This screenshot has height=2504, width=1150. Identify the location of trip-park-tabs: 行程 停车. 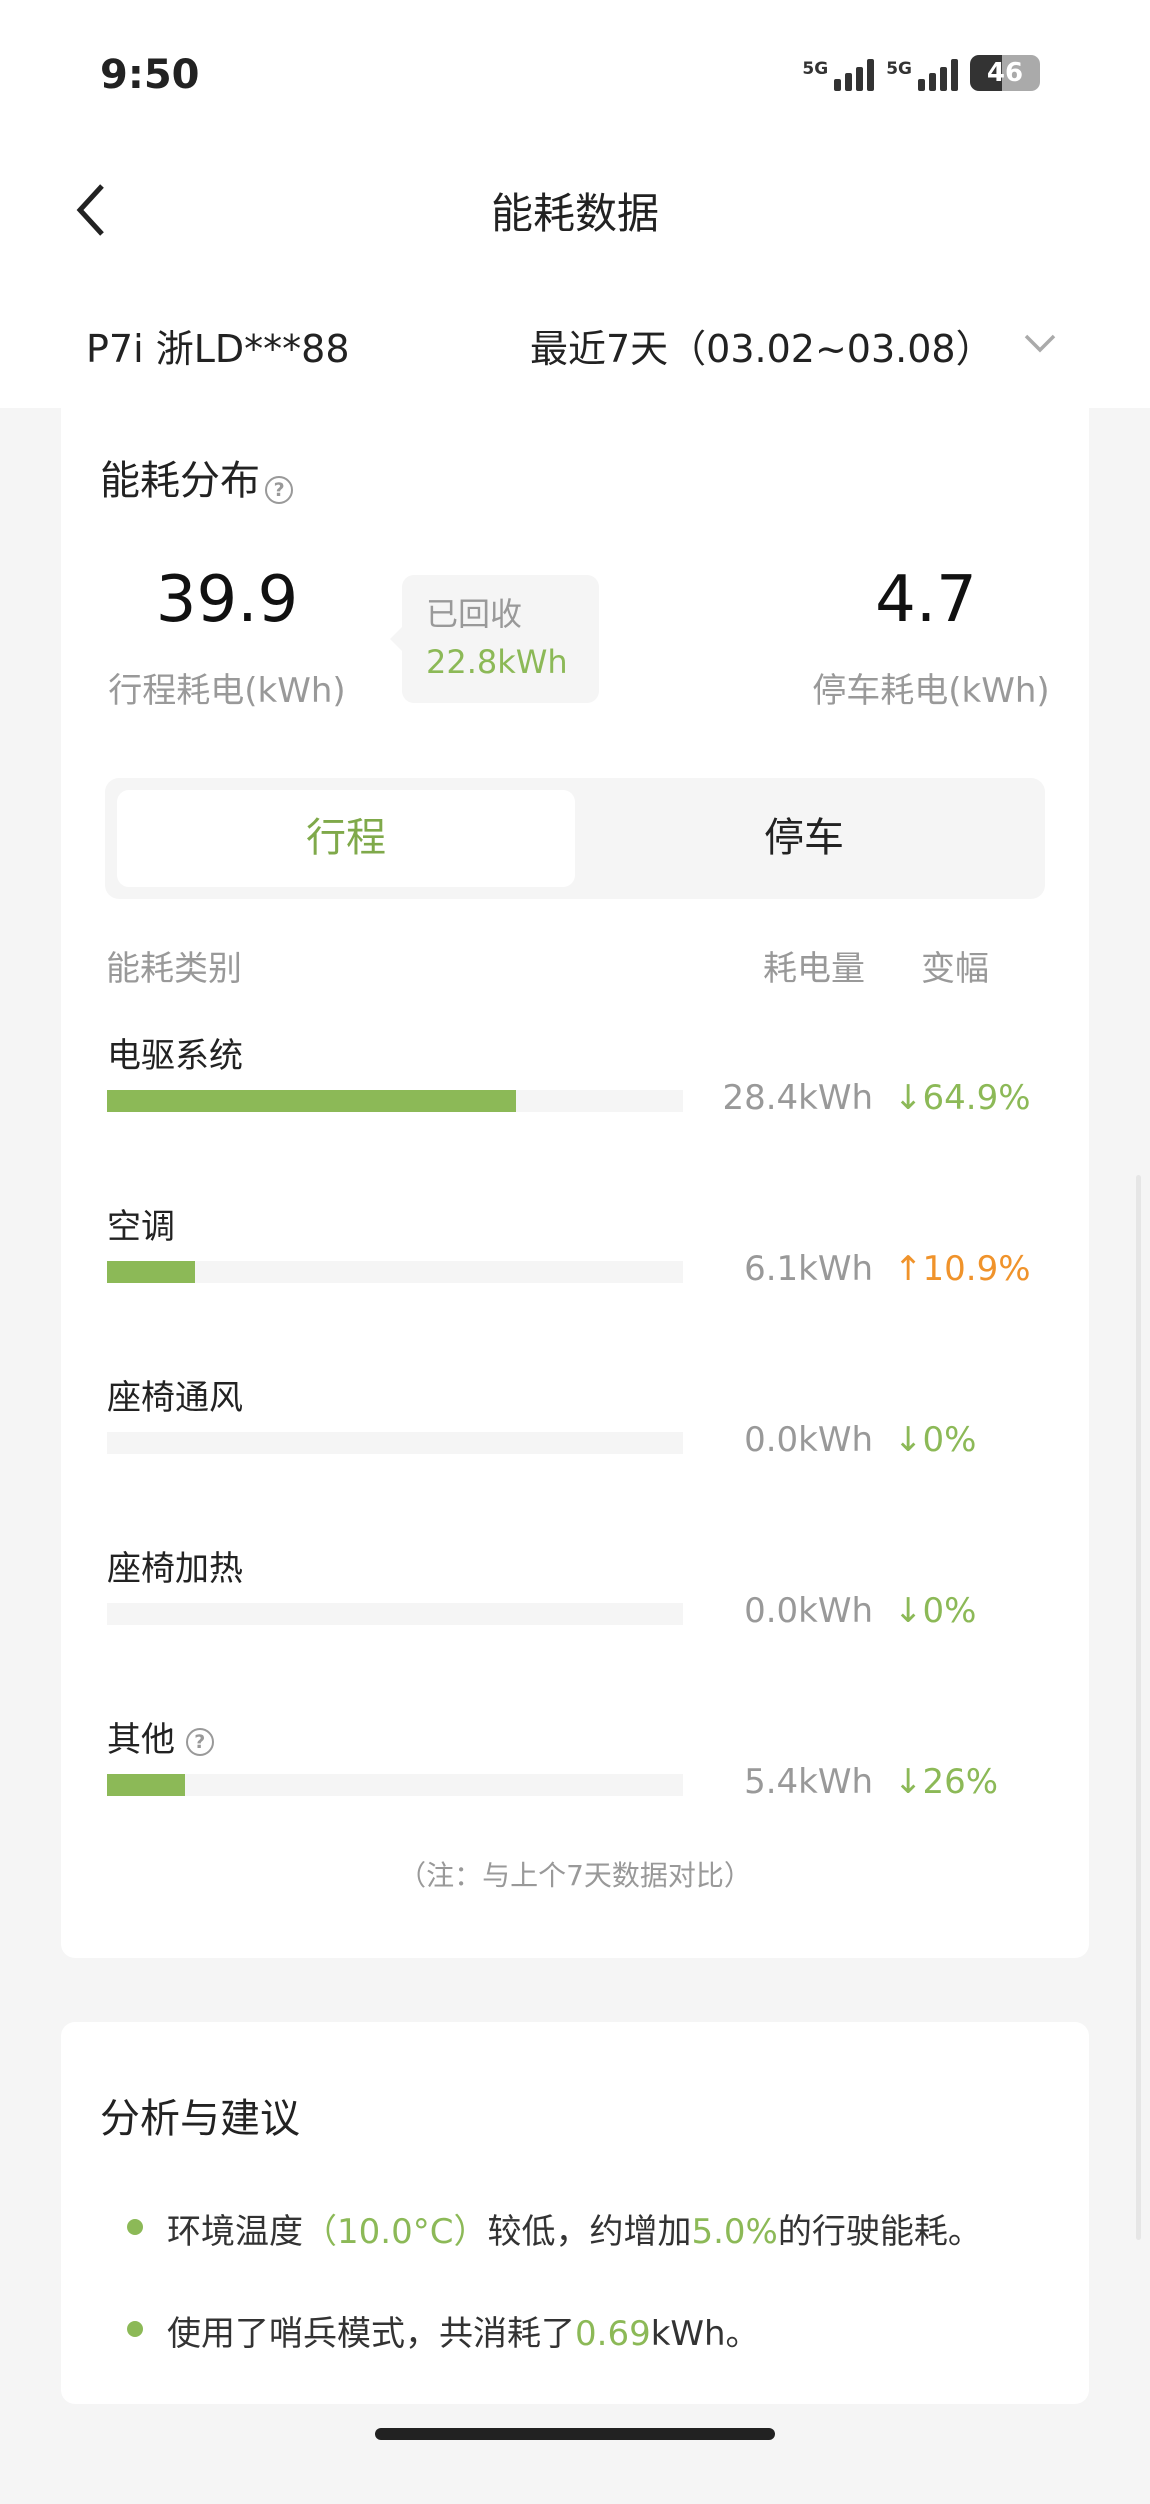
(575, 838).